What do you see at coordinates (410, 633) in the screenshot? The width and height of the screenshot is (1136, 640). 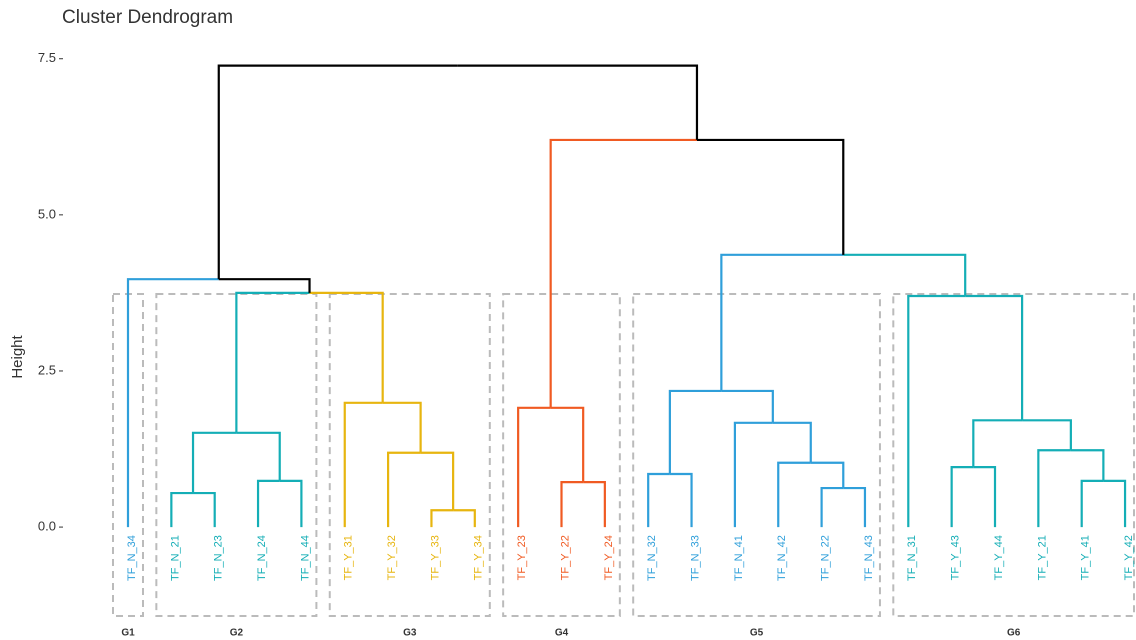 I see `group-label: G3` at bounding box center [410, 633].